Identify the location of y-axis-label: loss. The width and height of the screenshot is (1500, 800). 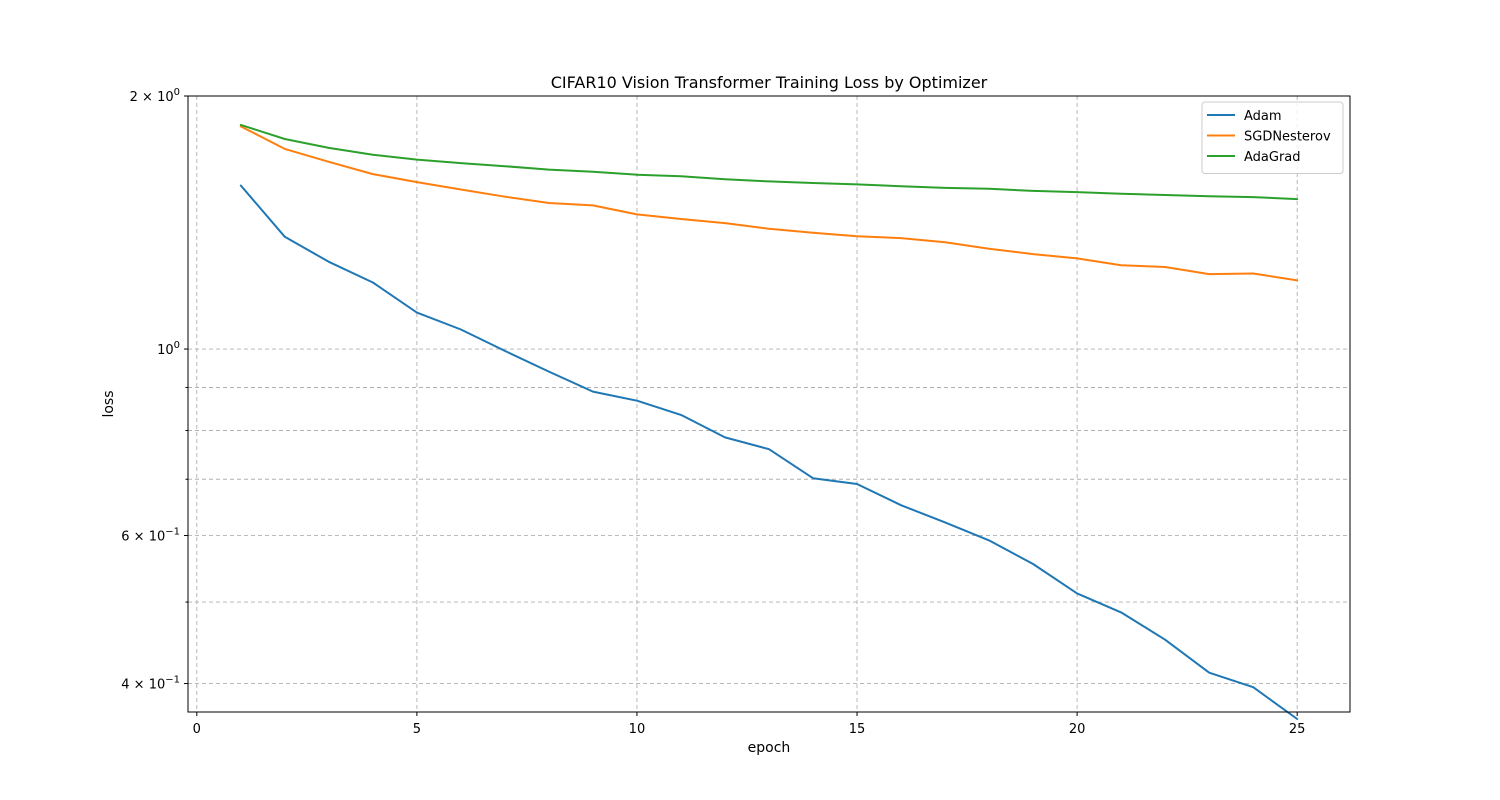
(109, 403).